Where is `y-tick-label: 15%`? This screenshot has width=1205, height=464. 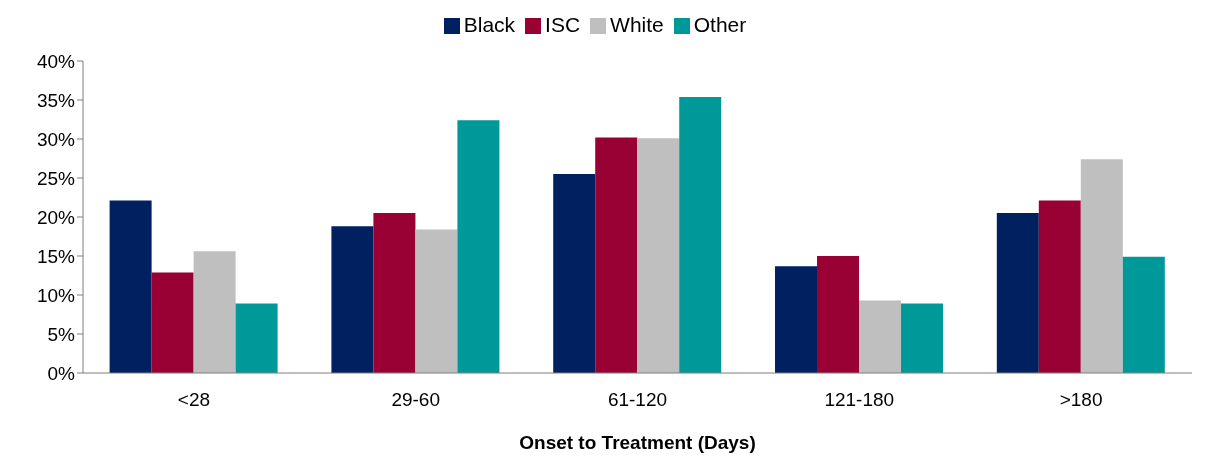
y-tick-label: 15% is located at coordinates (56, 256).